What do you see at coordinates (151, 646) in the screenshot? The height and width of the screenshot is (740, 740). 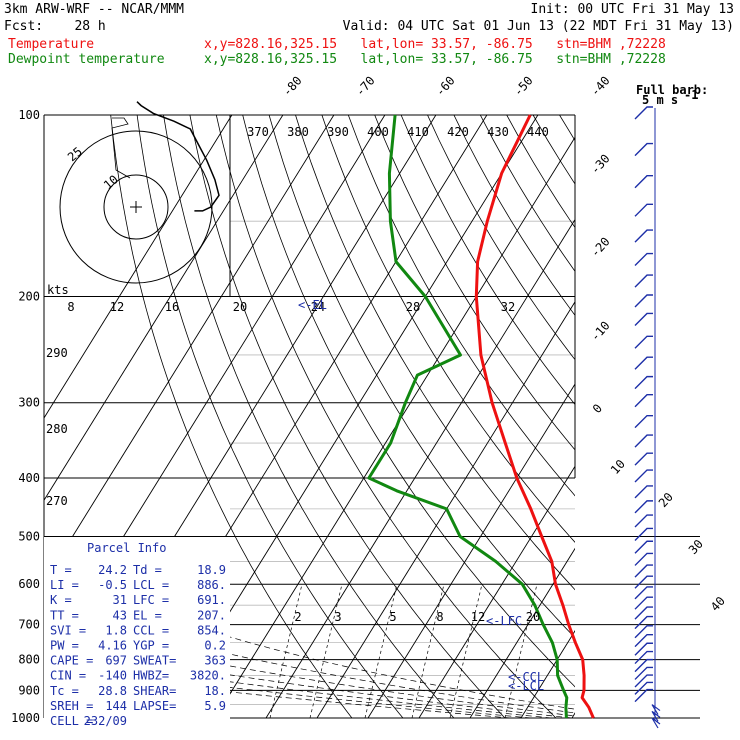 I see `parcel-row-5-label2: YGP =` at bounding box center [151, 646].